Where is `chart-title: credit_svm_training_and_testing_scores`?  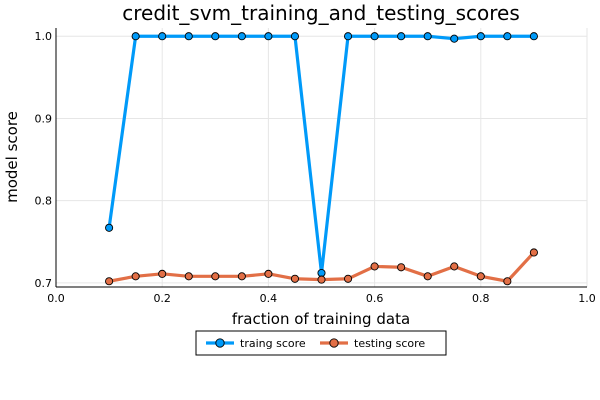 chart-title: credit_svm_training_and_testing_scores is located at coordinates (321, 13).